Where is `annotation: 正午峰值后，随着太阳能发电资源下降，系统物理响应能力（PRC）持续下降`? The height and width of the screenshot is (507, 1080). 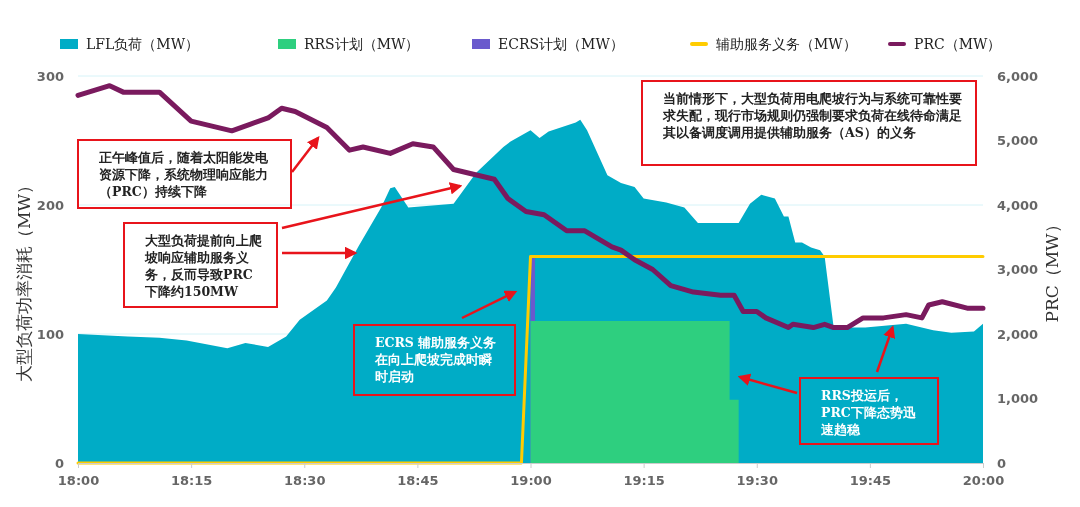
annotation: 正午峰值后，随着太阳能发电资源下降，系统物理响应能力（PRC）持续下降 is located at coordinates (184, 174).